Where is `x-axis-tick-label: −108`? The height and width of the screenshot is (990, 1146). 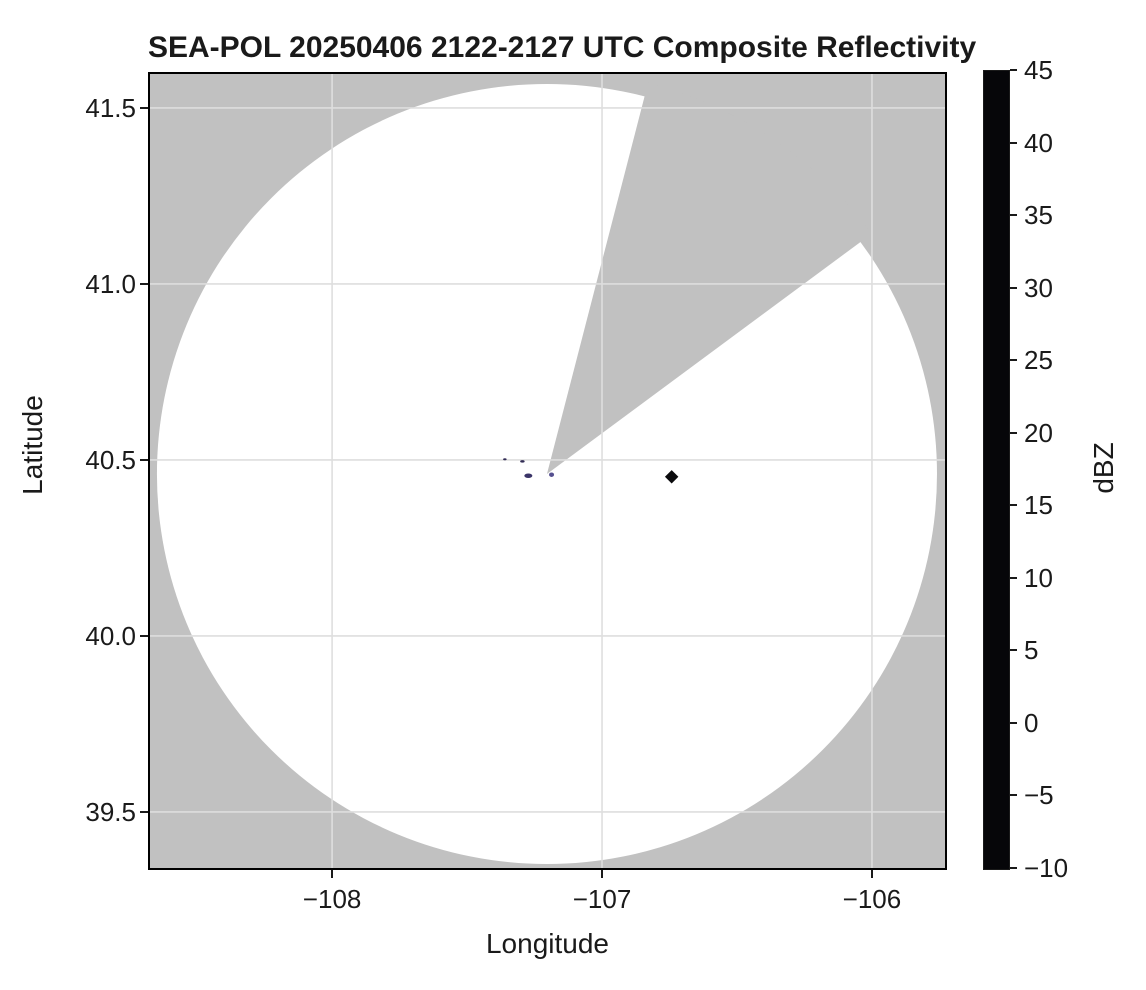
x-axis-tick-label: −108 is located at coordinates (332, 899).